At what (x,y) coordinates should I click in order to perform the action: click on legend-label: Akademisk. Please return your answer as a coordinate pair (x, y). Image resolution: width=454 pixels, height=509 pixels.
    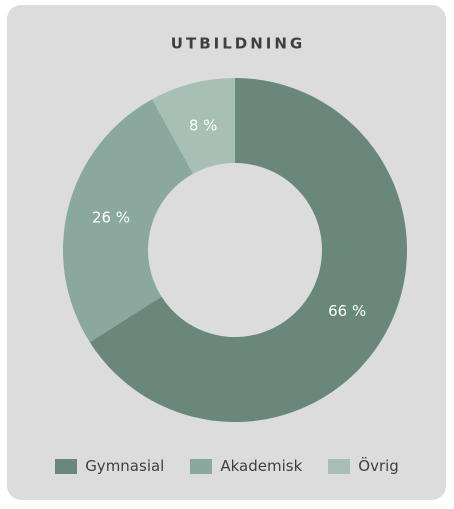
    Looking at the image, I should click on (261, 466).